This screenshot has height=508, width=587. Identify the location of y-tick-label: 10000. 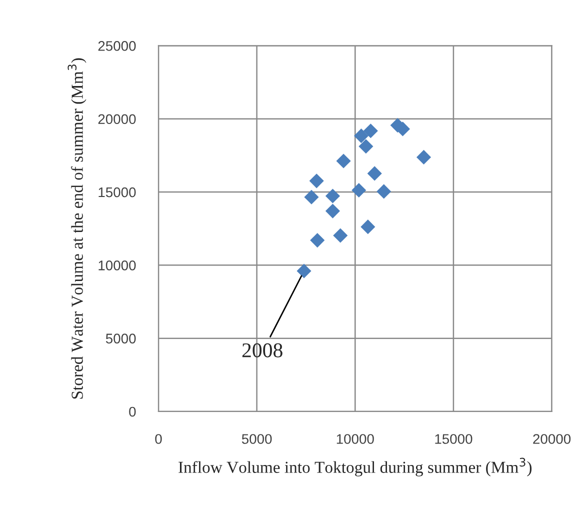
(117, 265).